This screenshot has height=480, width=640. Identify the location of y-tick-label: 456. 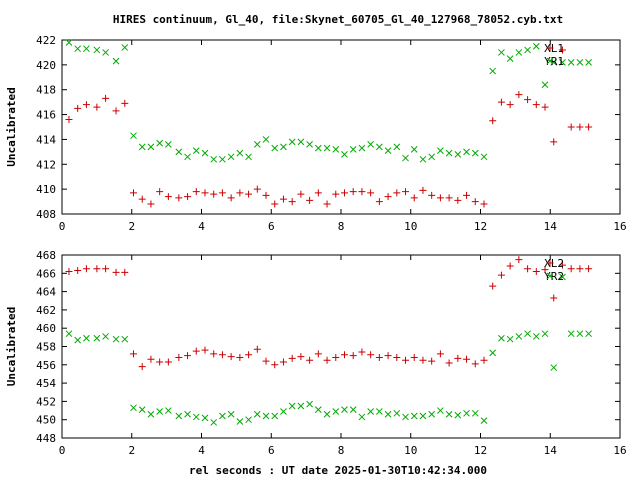
(46, 365).